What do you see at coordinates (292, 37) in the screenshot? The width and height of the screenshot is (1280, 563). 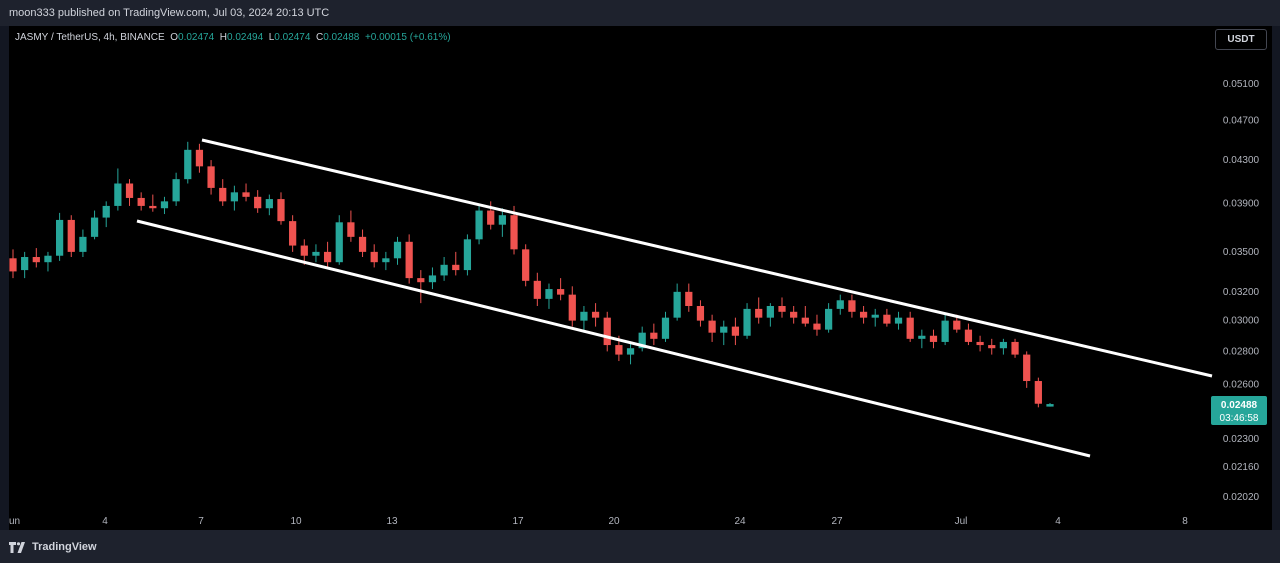 I see `low-value: 0.02474` at bounding box center [292, 37].